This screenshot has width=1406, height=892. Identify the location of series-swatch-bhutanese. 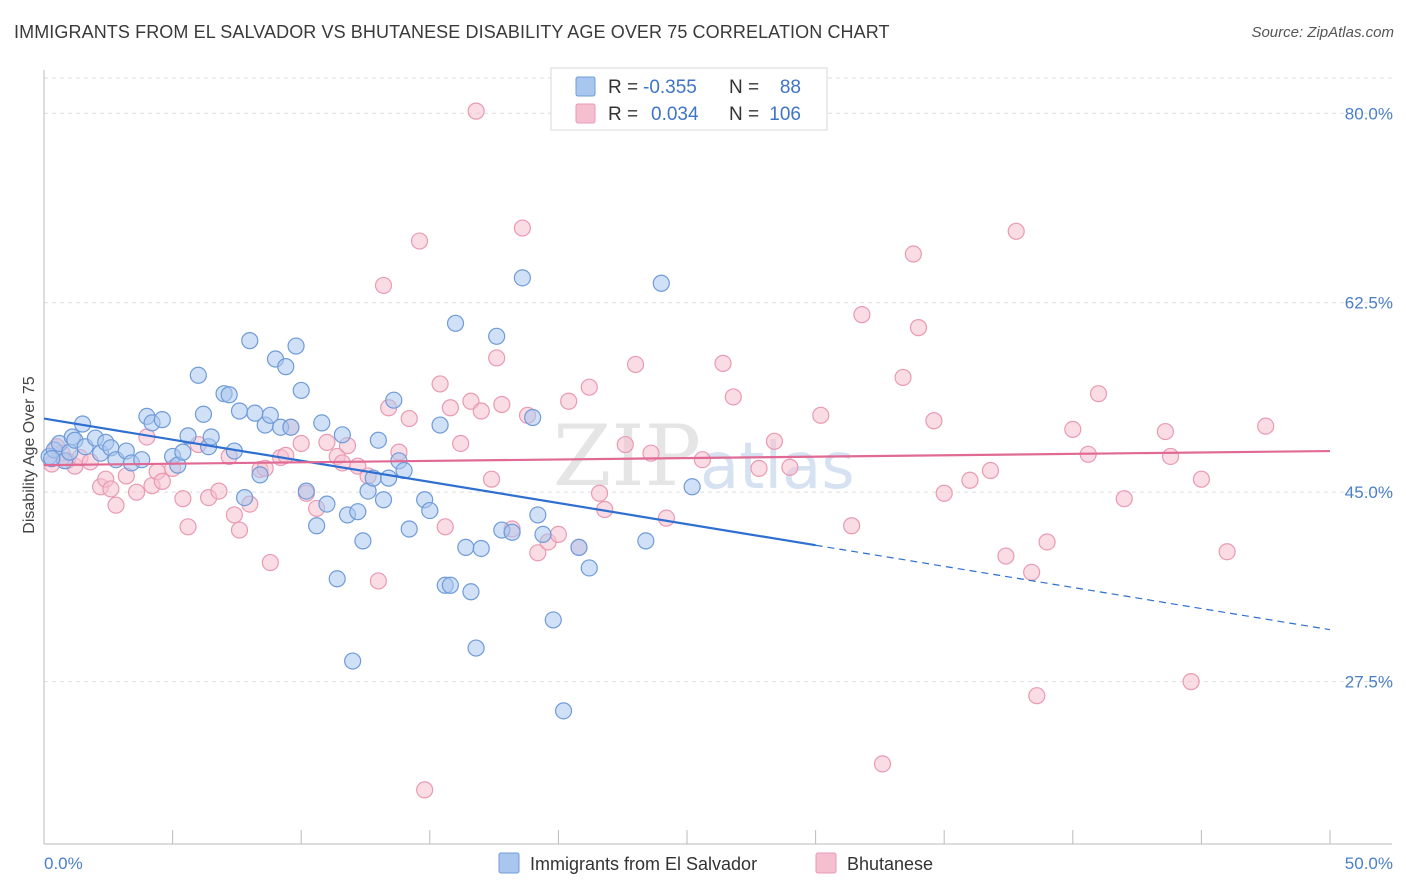
(826, 863).